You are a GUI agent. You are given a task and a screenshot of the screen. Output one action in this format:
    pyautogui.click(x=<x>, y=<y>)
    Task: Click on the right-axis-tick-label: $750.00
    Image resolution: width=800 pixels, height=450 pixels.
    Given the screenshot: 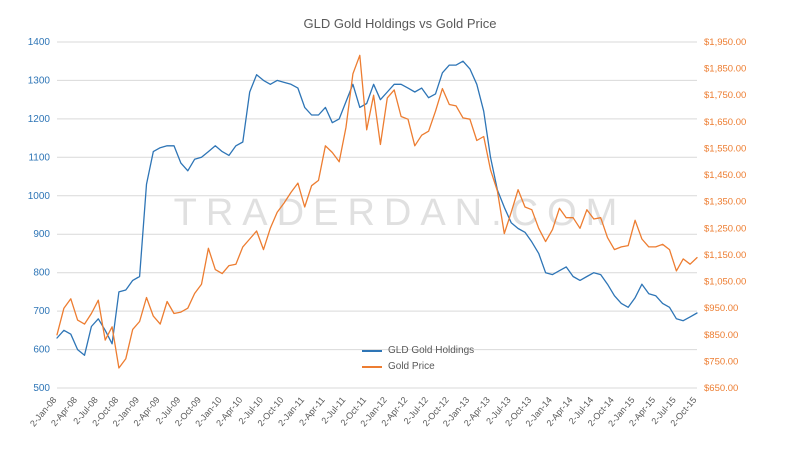 What is the action you would take?
    pyautogui.click(x=721, y=361)
    